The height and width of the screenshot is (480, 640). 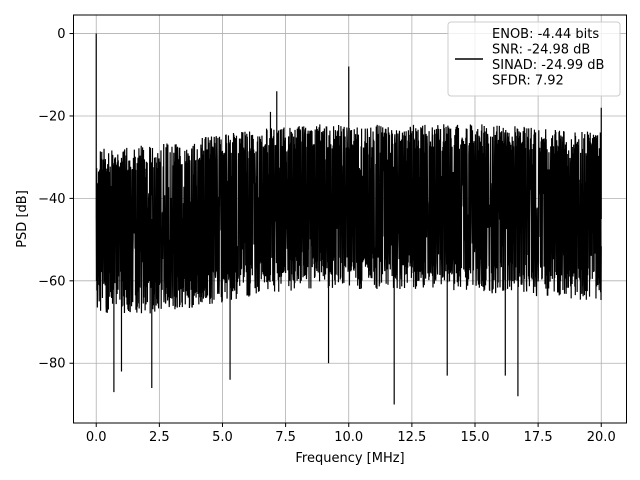 What do you see at coordinates (528, 81) in the screenshot?
I see `legend-text-line: SFDR: 7.92` at bounding box center [528, 81].